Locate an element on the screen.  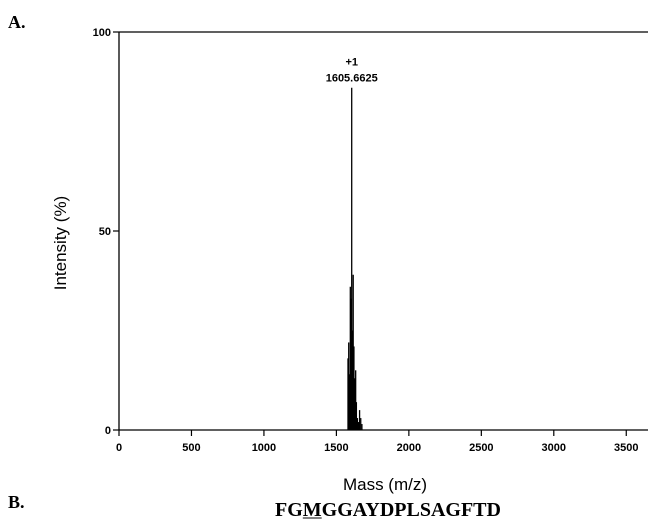
y-tick-label: 0 is located at coordinates (108, 431).